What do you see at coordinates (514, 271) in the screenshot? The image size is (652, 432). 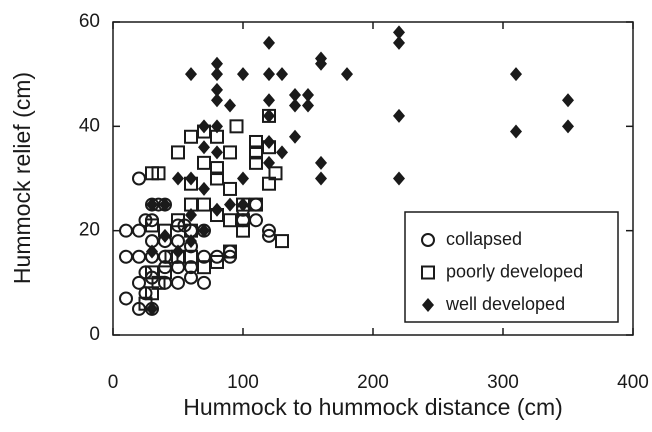 I see `legend-label: poorly developed` at bounding box center [514, 271].